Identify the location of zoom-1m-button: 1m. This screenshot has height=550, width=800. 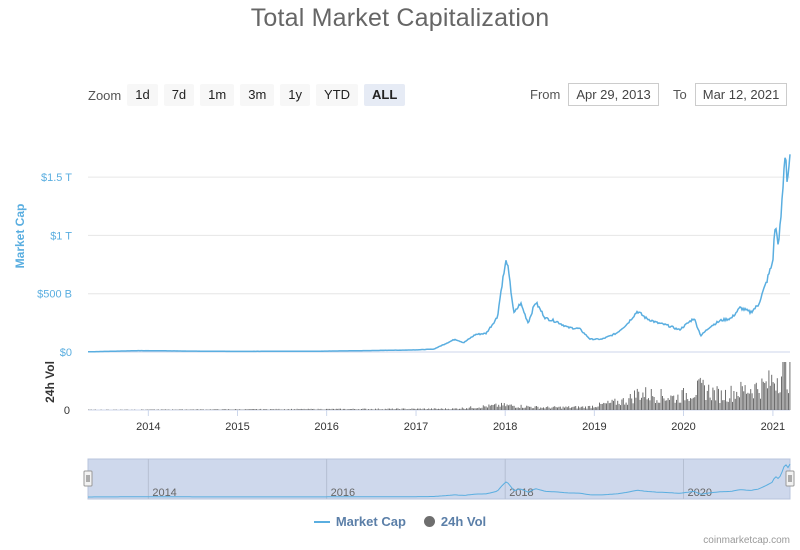
(217, 95).